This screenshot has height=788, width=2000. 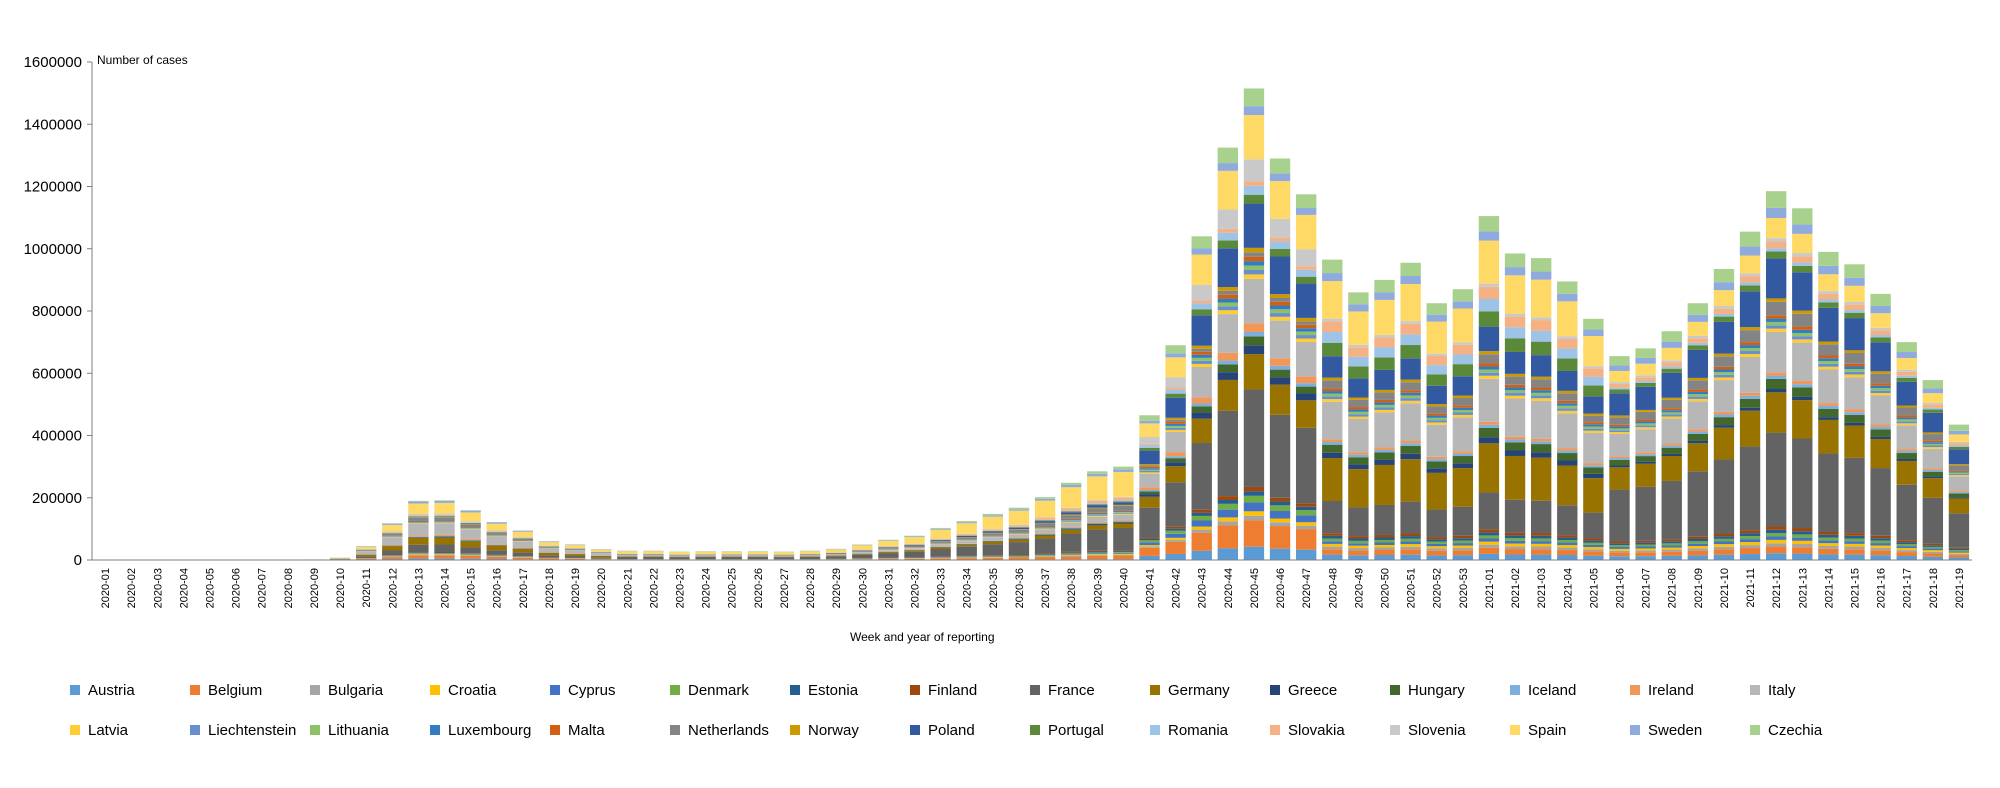 I want to click on bar-segment-finland, so click(x=1854, y=534).